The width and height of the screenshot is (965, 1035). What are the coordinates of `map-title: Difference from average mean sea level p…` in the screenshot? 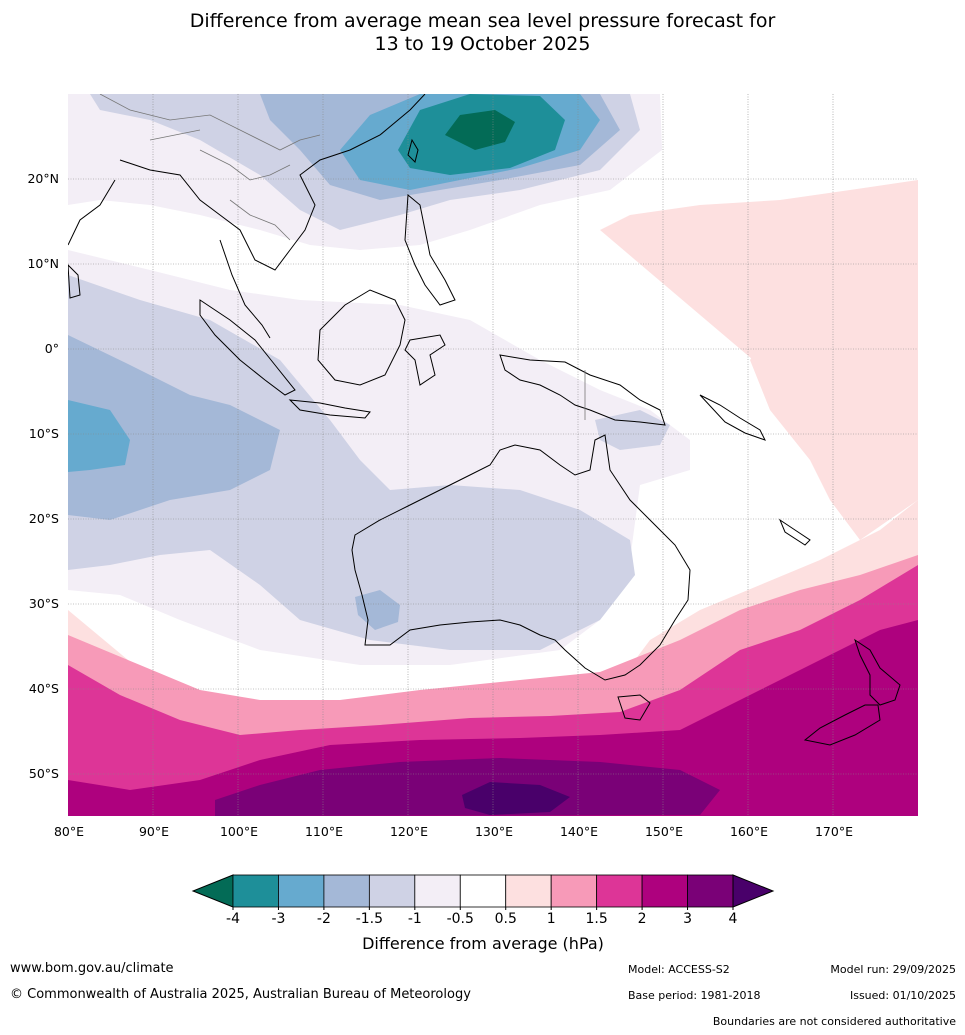 It's located at (482, 33).